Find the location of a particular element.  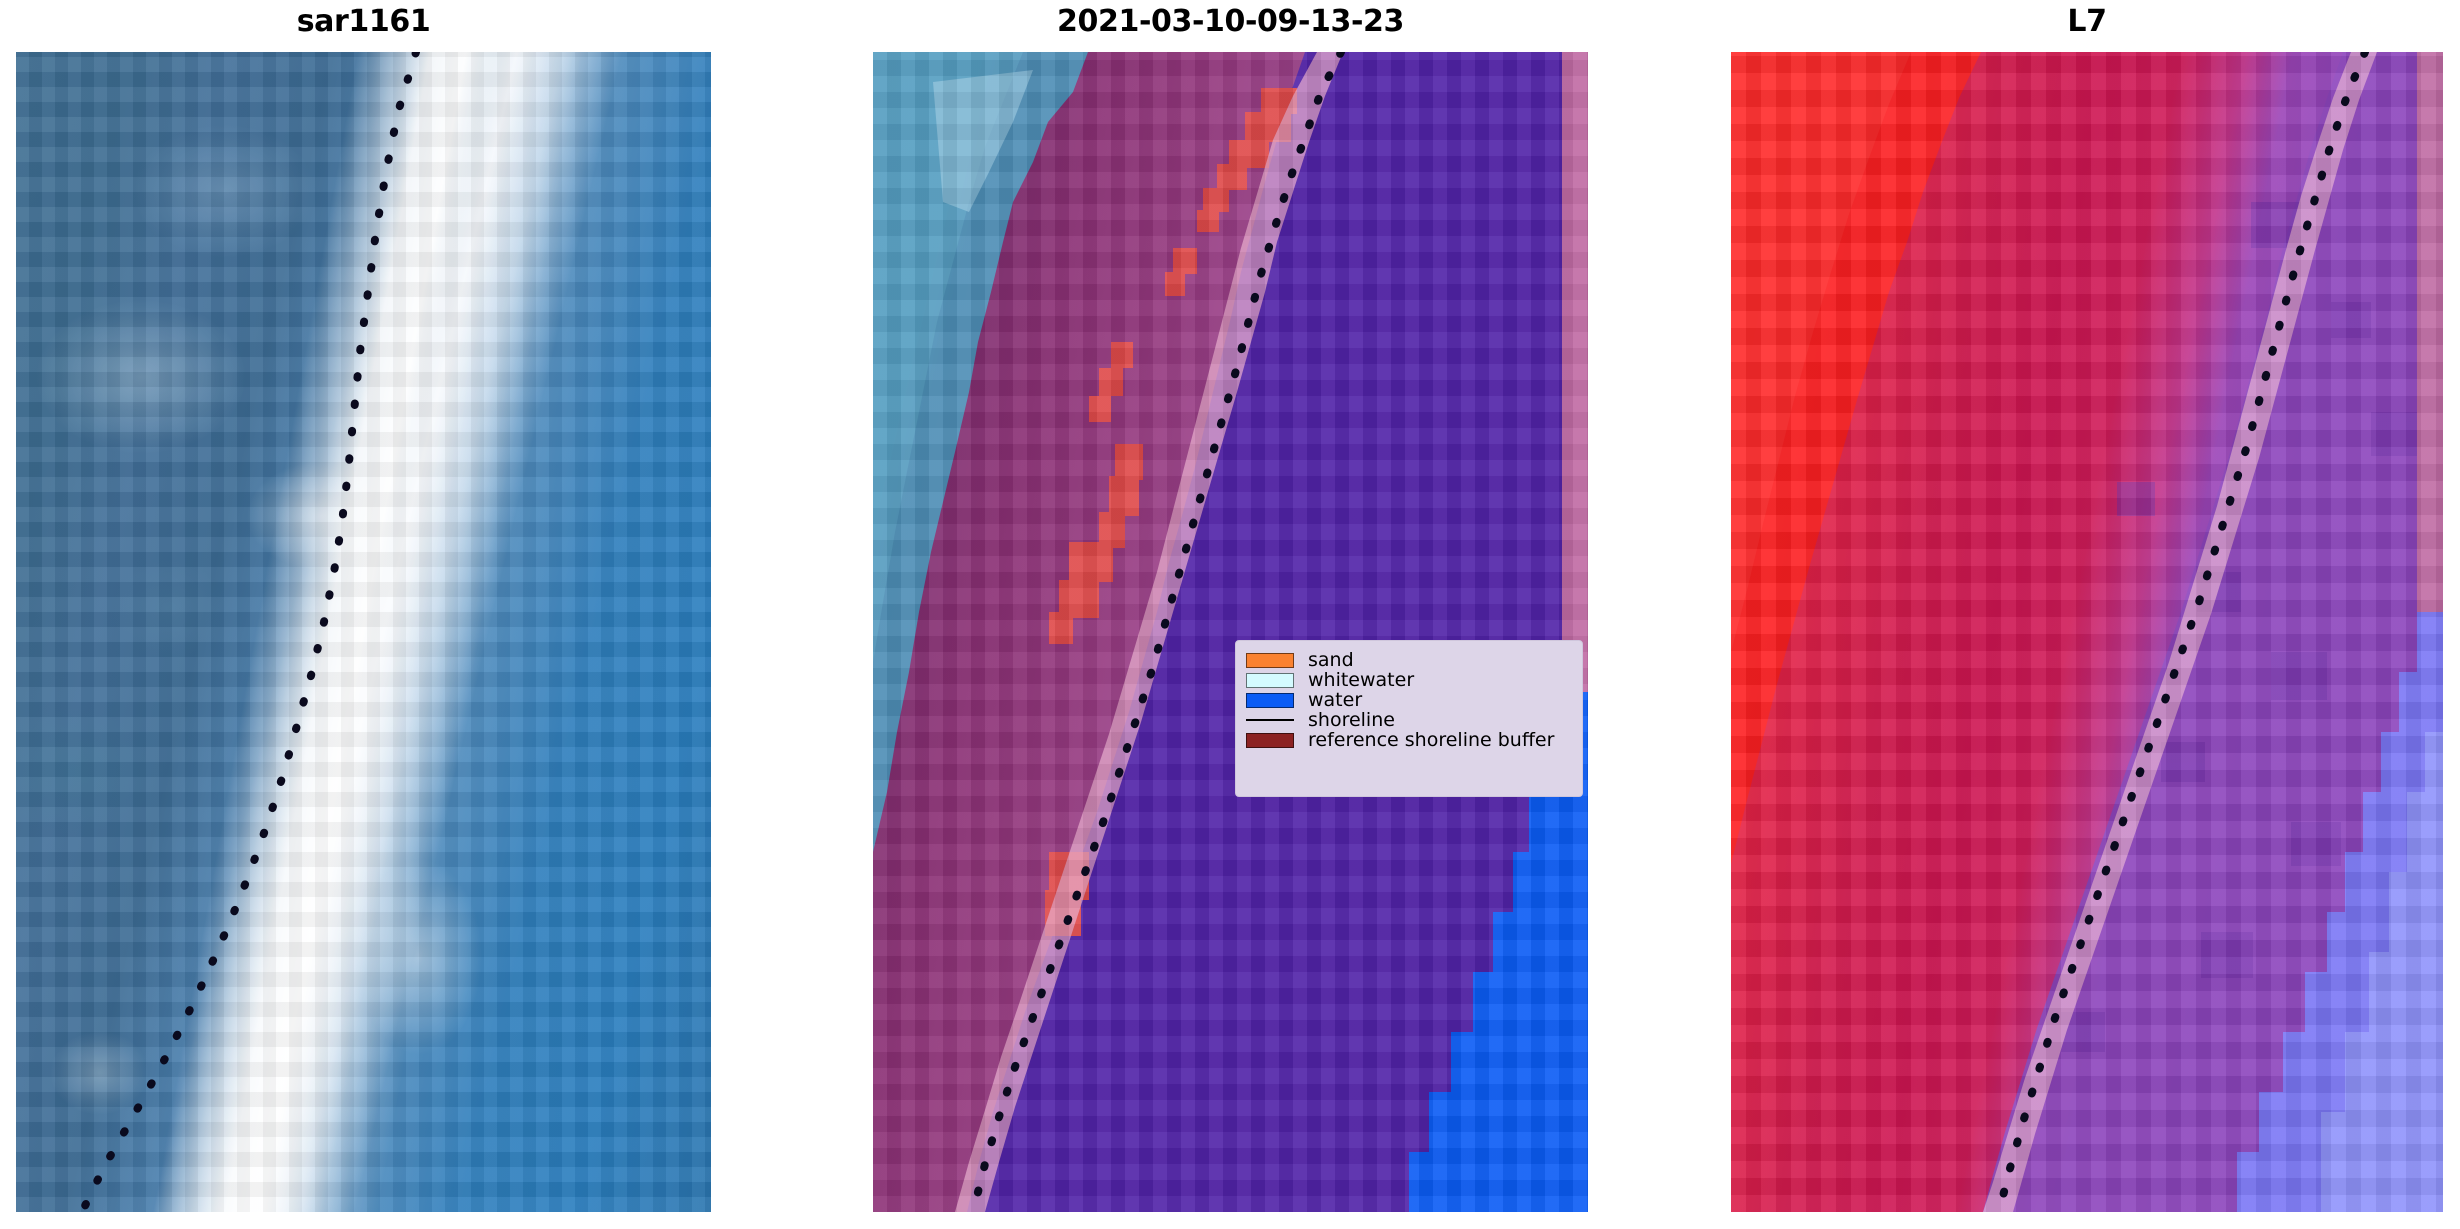

legend-item-shoreline: shoreline is located at coordinates (1408, 720).